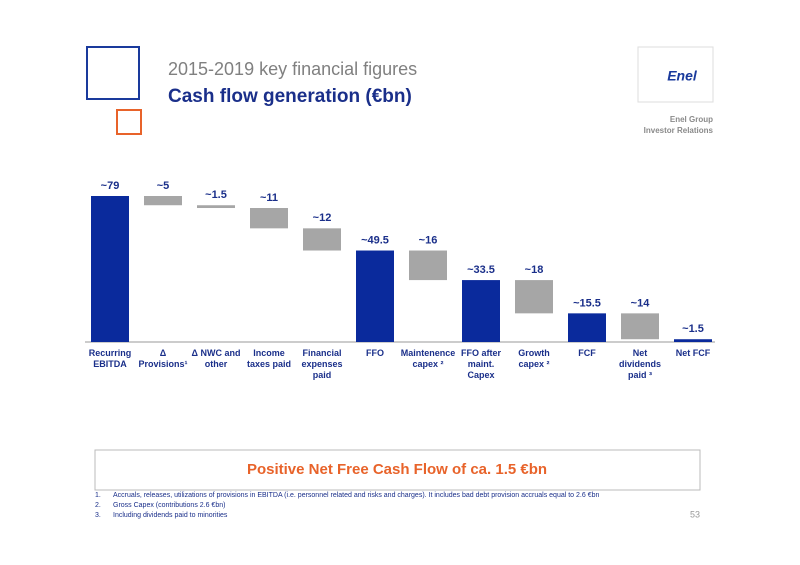 Image resolution: width=800 pixels, height=565 pixels. What do you see at coordinates (110, 358) in the screenshot?
I see `x-tick-label: Recurring EBITDA` at bounding box center [110, 358].